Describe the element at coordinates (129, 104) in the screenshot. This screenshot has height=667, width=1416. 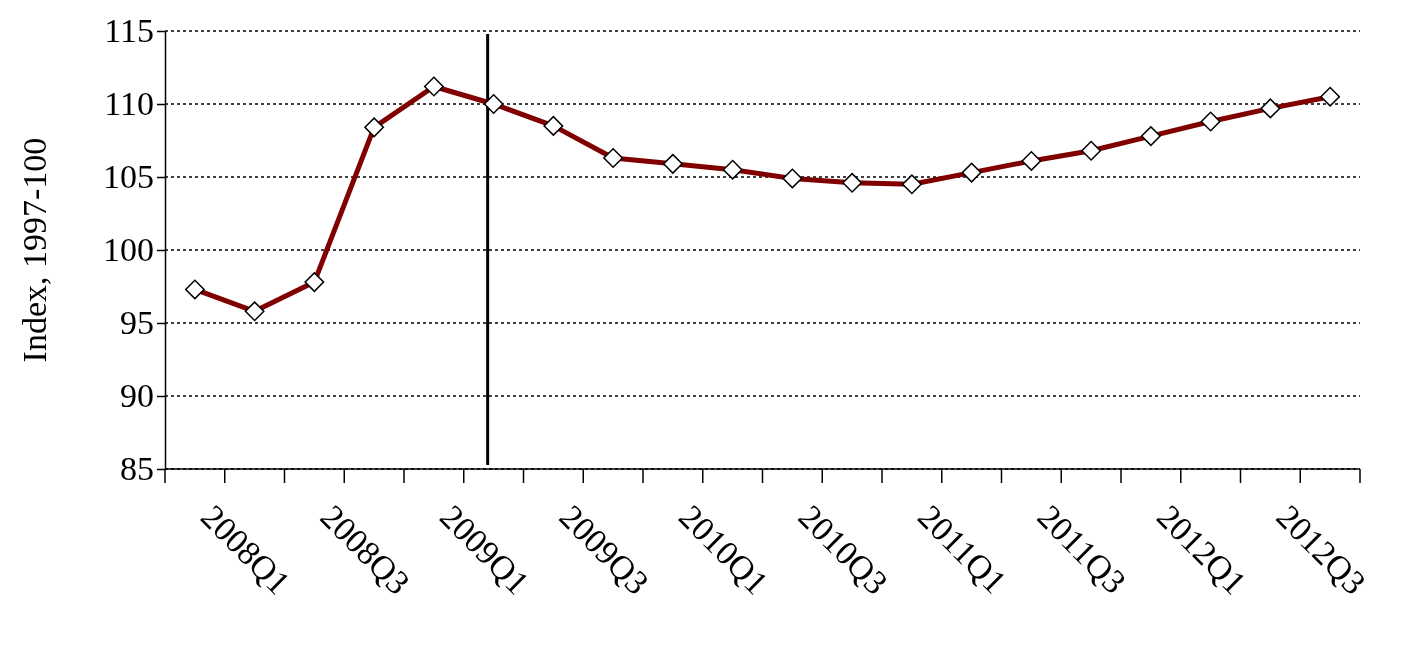
I see `y-tick-label: 110` at that location.